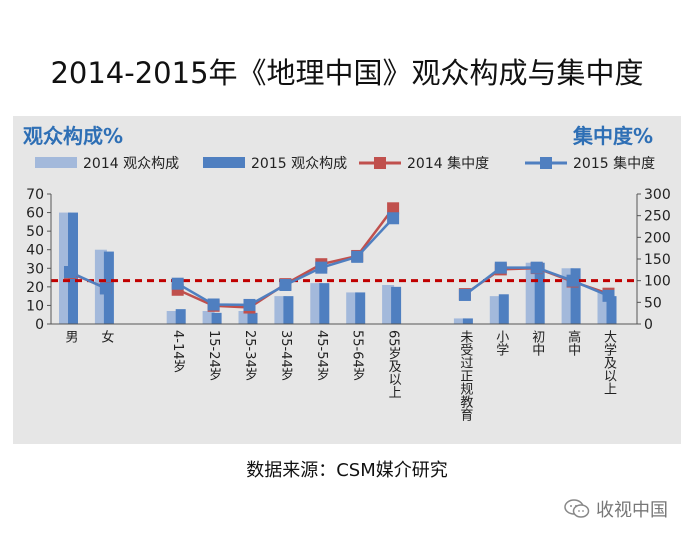 The image size is (694, 544). What do you see at coordinates (347, 73) in the screenshot?
I see `page-title: 2014-2015年《地理中国》观众构成与集中度` at bounding box center [347, 73].